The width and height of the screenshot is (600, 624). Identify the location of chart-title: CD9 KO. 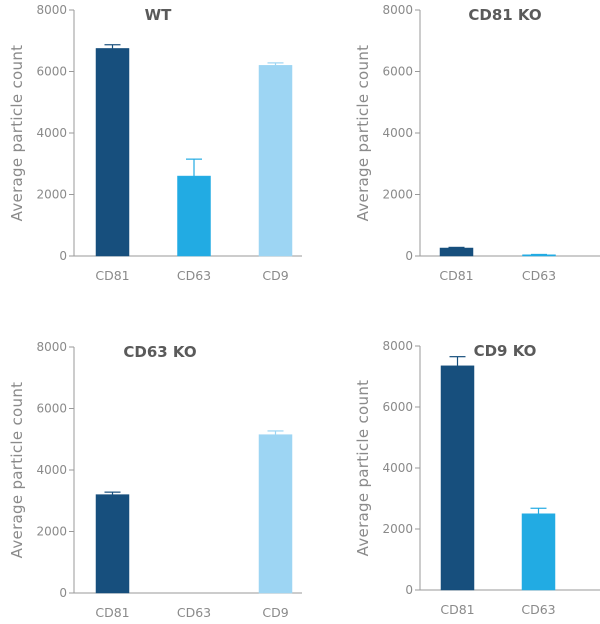
(505, 351).